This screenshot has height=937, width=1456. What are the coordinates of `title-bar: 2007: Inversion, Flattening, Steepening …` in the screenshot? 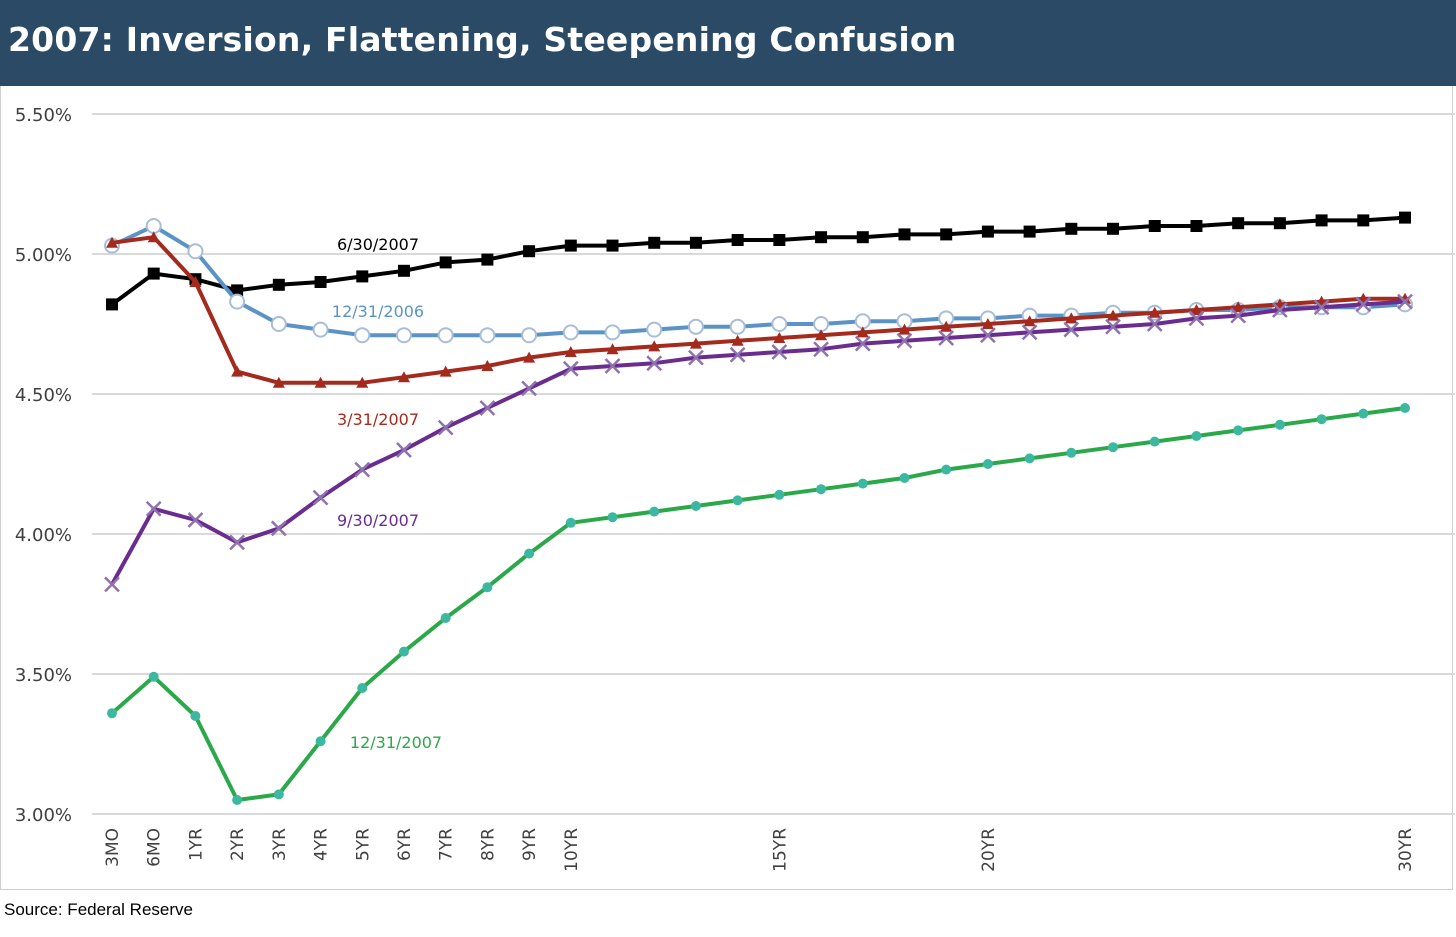 It's located at (728, 43).